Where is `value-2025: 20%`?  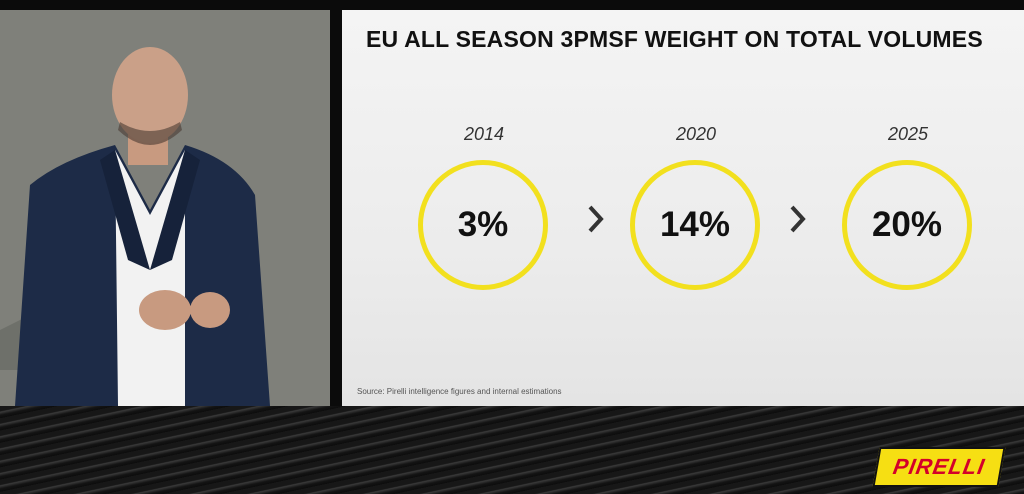 value-2025: 20% is located at coordinates (907, 224).